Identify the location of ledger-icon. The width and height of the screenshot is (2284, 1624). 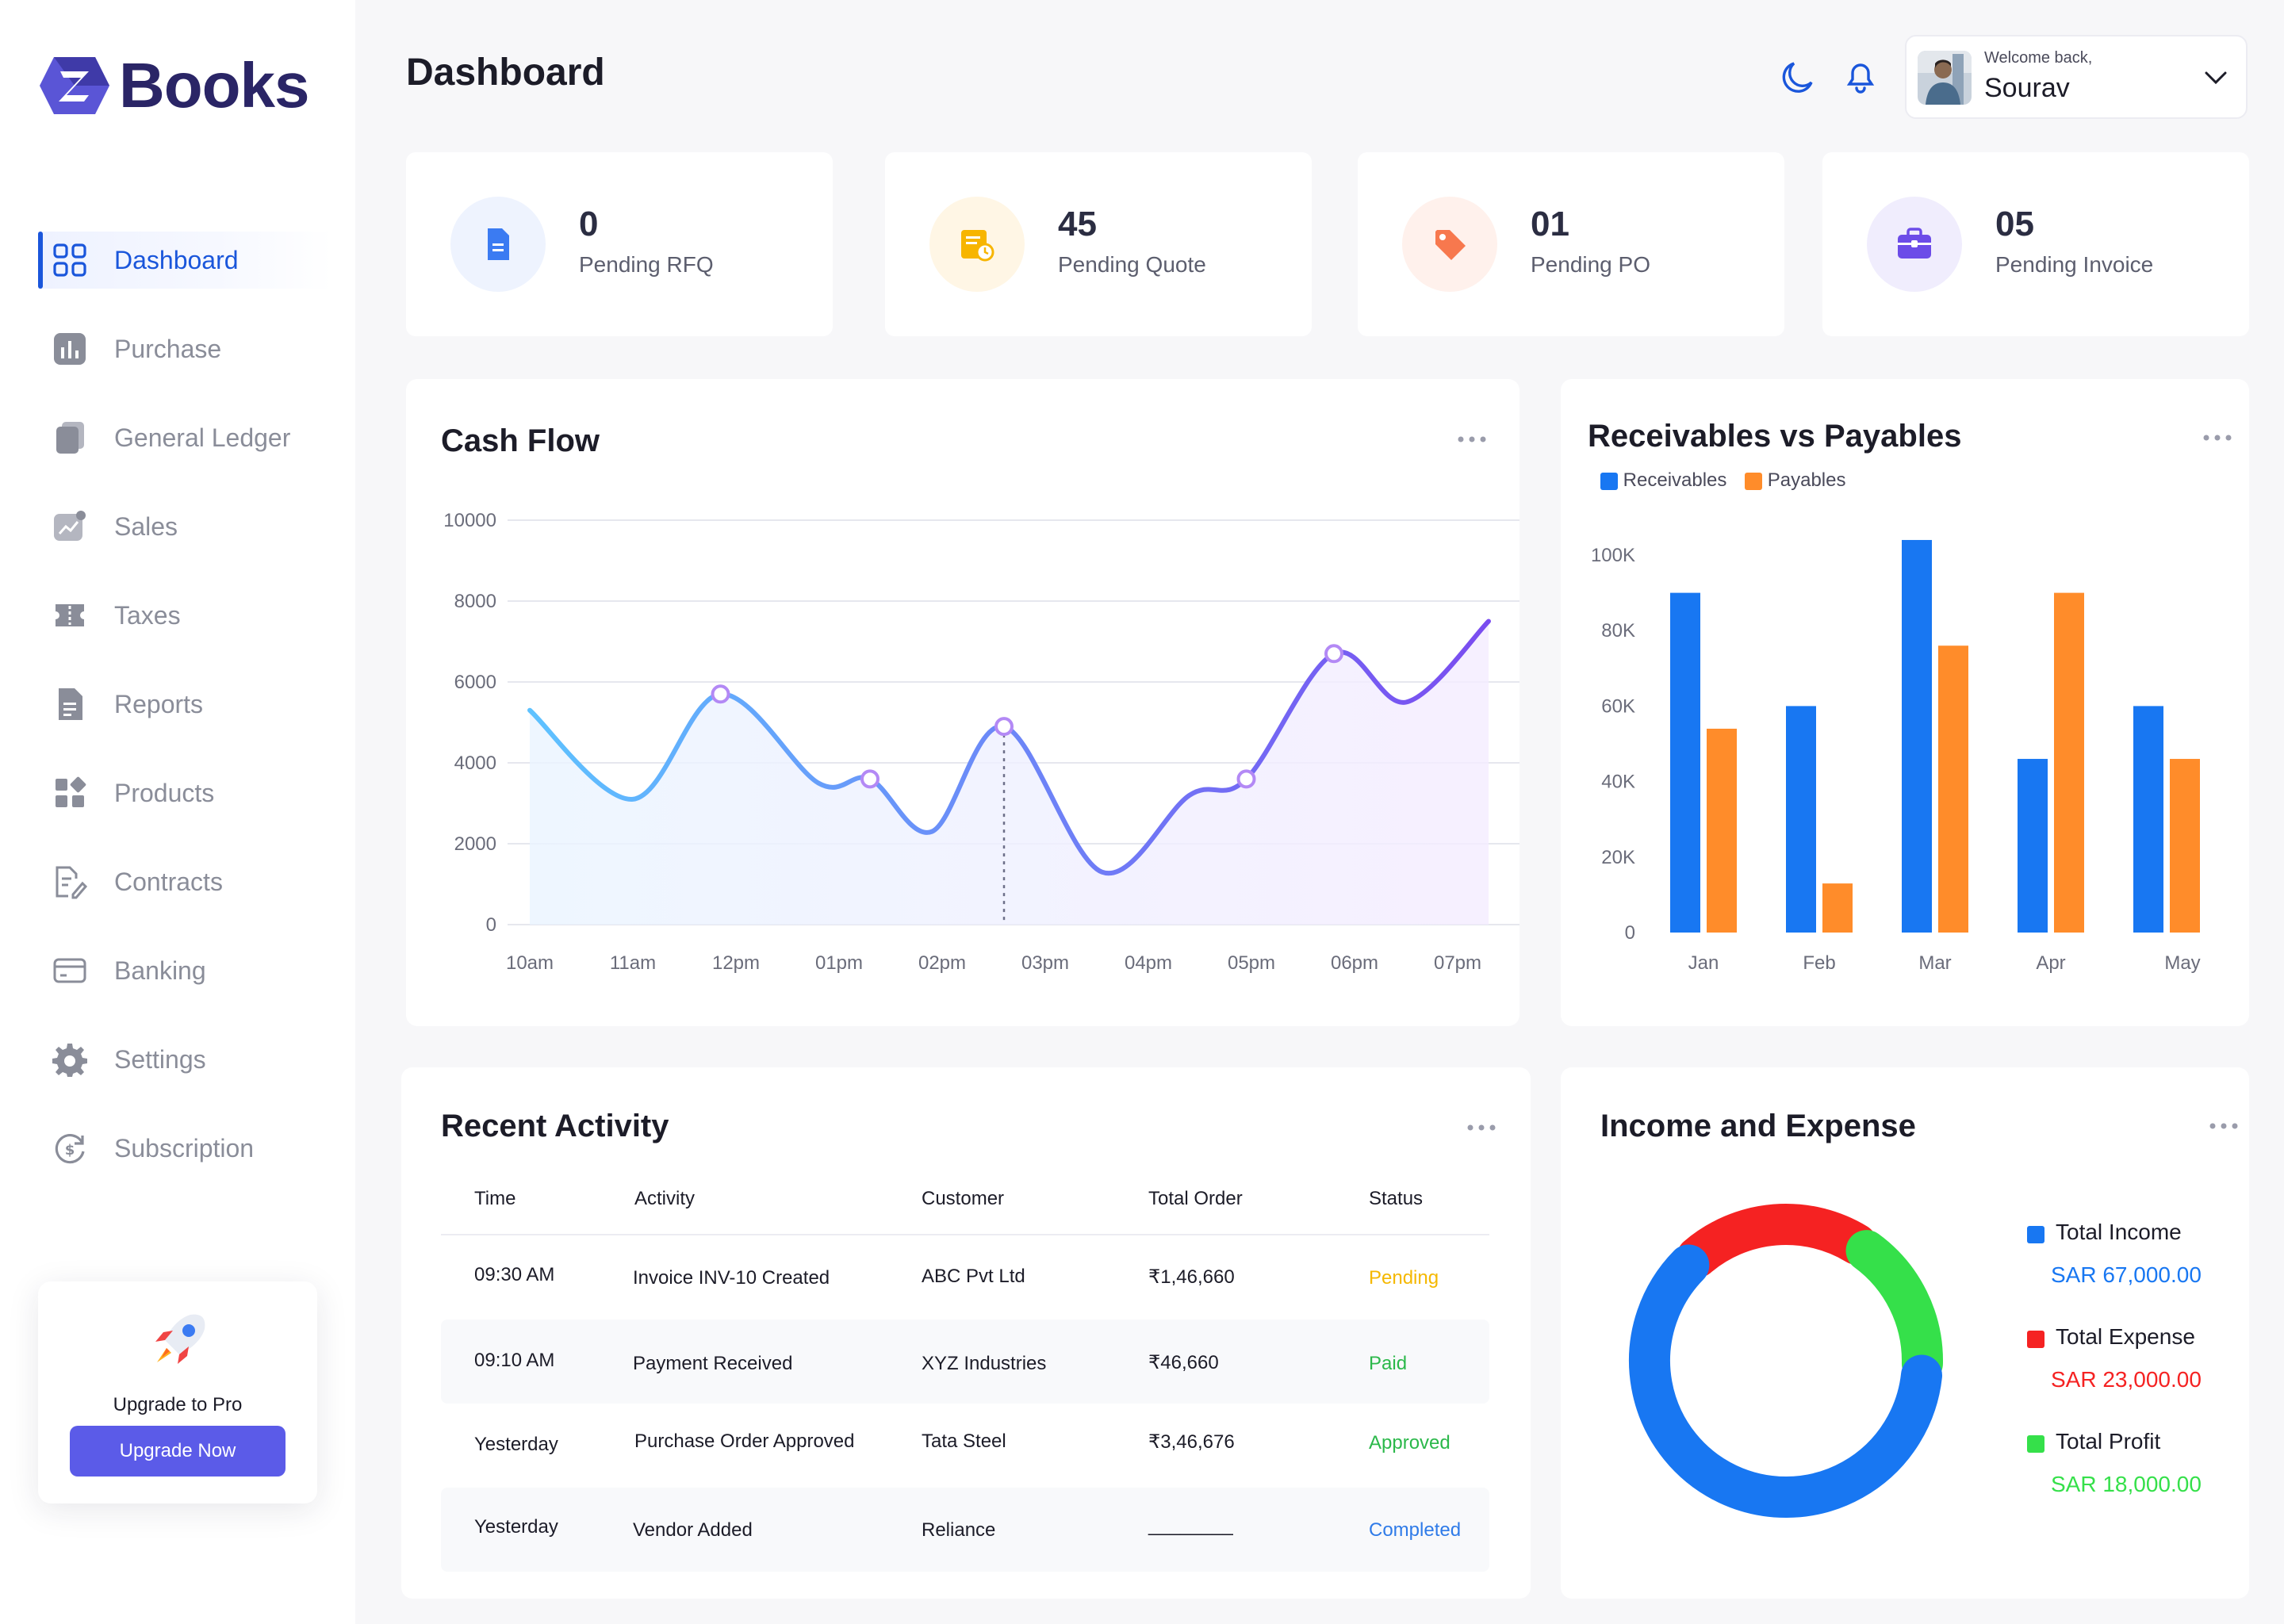
(70, 438).